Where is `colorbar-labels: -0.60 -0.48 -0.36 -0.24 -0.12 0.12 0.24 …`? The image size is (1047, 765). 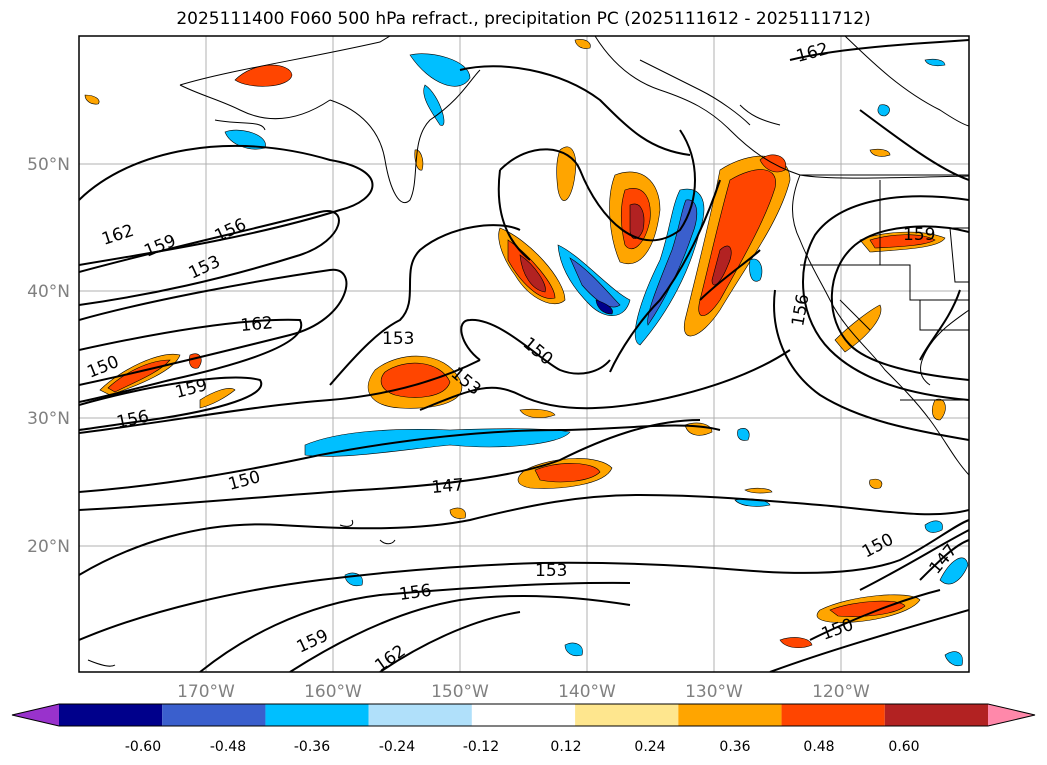
colorbar-labels: -0.60 -0.48 -0.36 -0.24 -0.12 0.12 0.24 … is located at coordinates (522, 747).